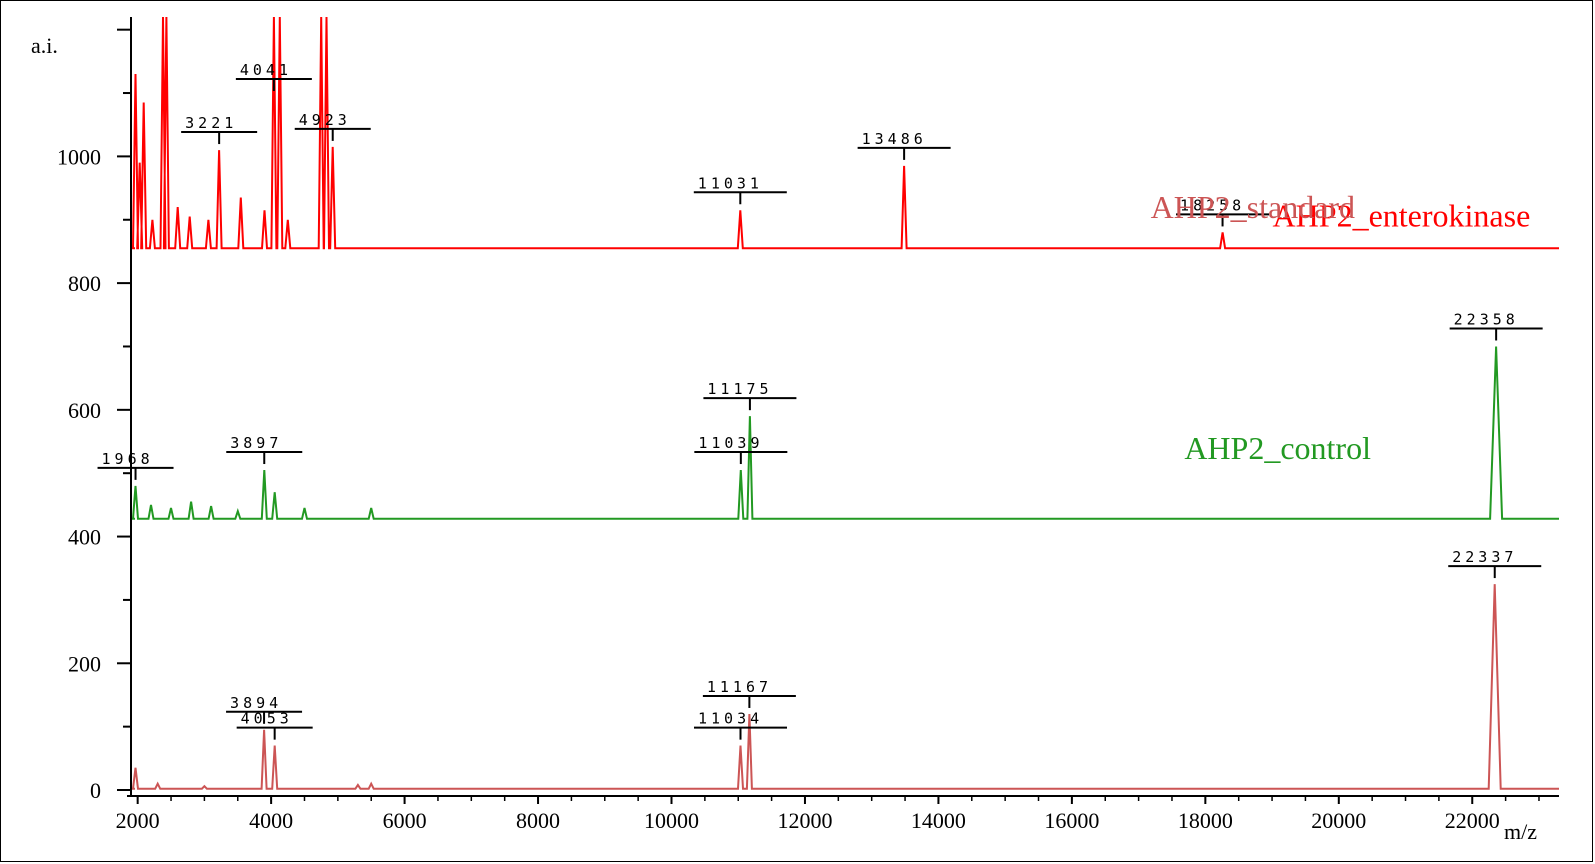 The width and height of the screenshot is (1595, 864). I want to click on y-tick-label-200: 200, so click(84, 663).